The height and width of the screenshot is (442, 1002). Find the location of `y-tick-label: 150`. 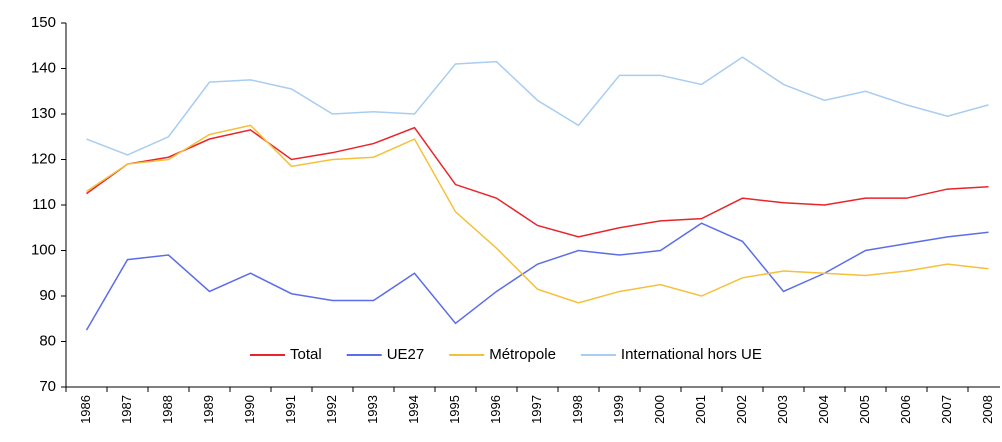

y-tick-label: 150 is located at coordinates (43, 22).